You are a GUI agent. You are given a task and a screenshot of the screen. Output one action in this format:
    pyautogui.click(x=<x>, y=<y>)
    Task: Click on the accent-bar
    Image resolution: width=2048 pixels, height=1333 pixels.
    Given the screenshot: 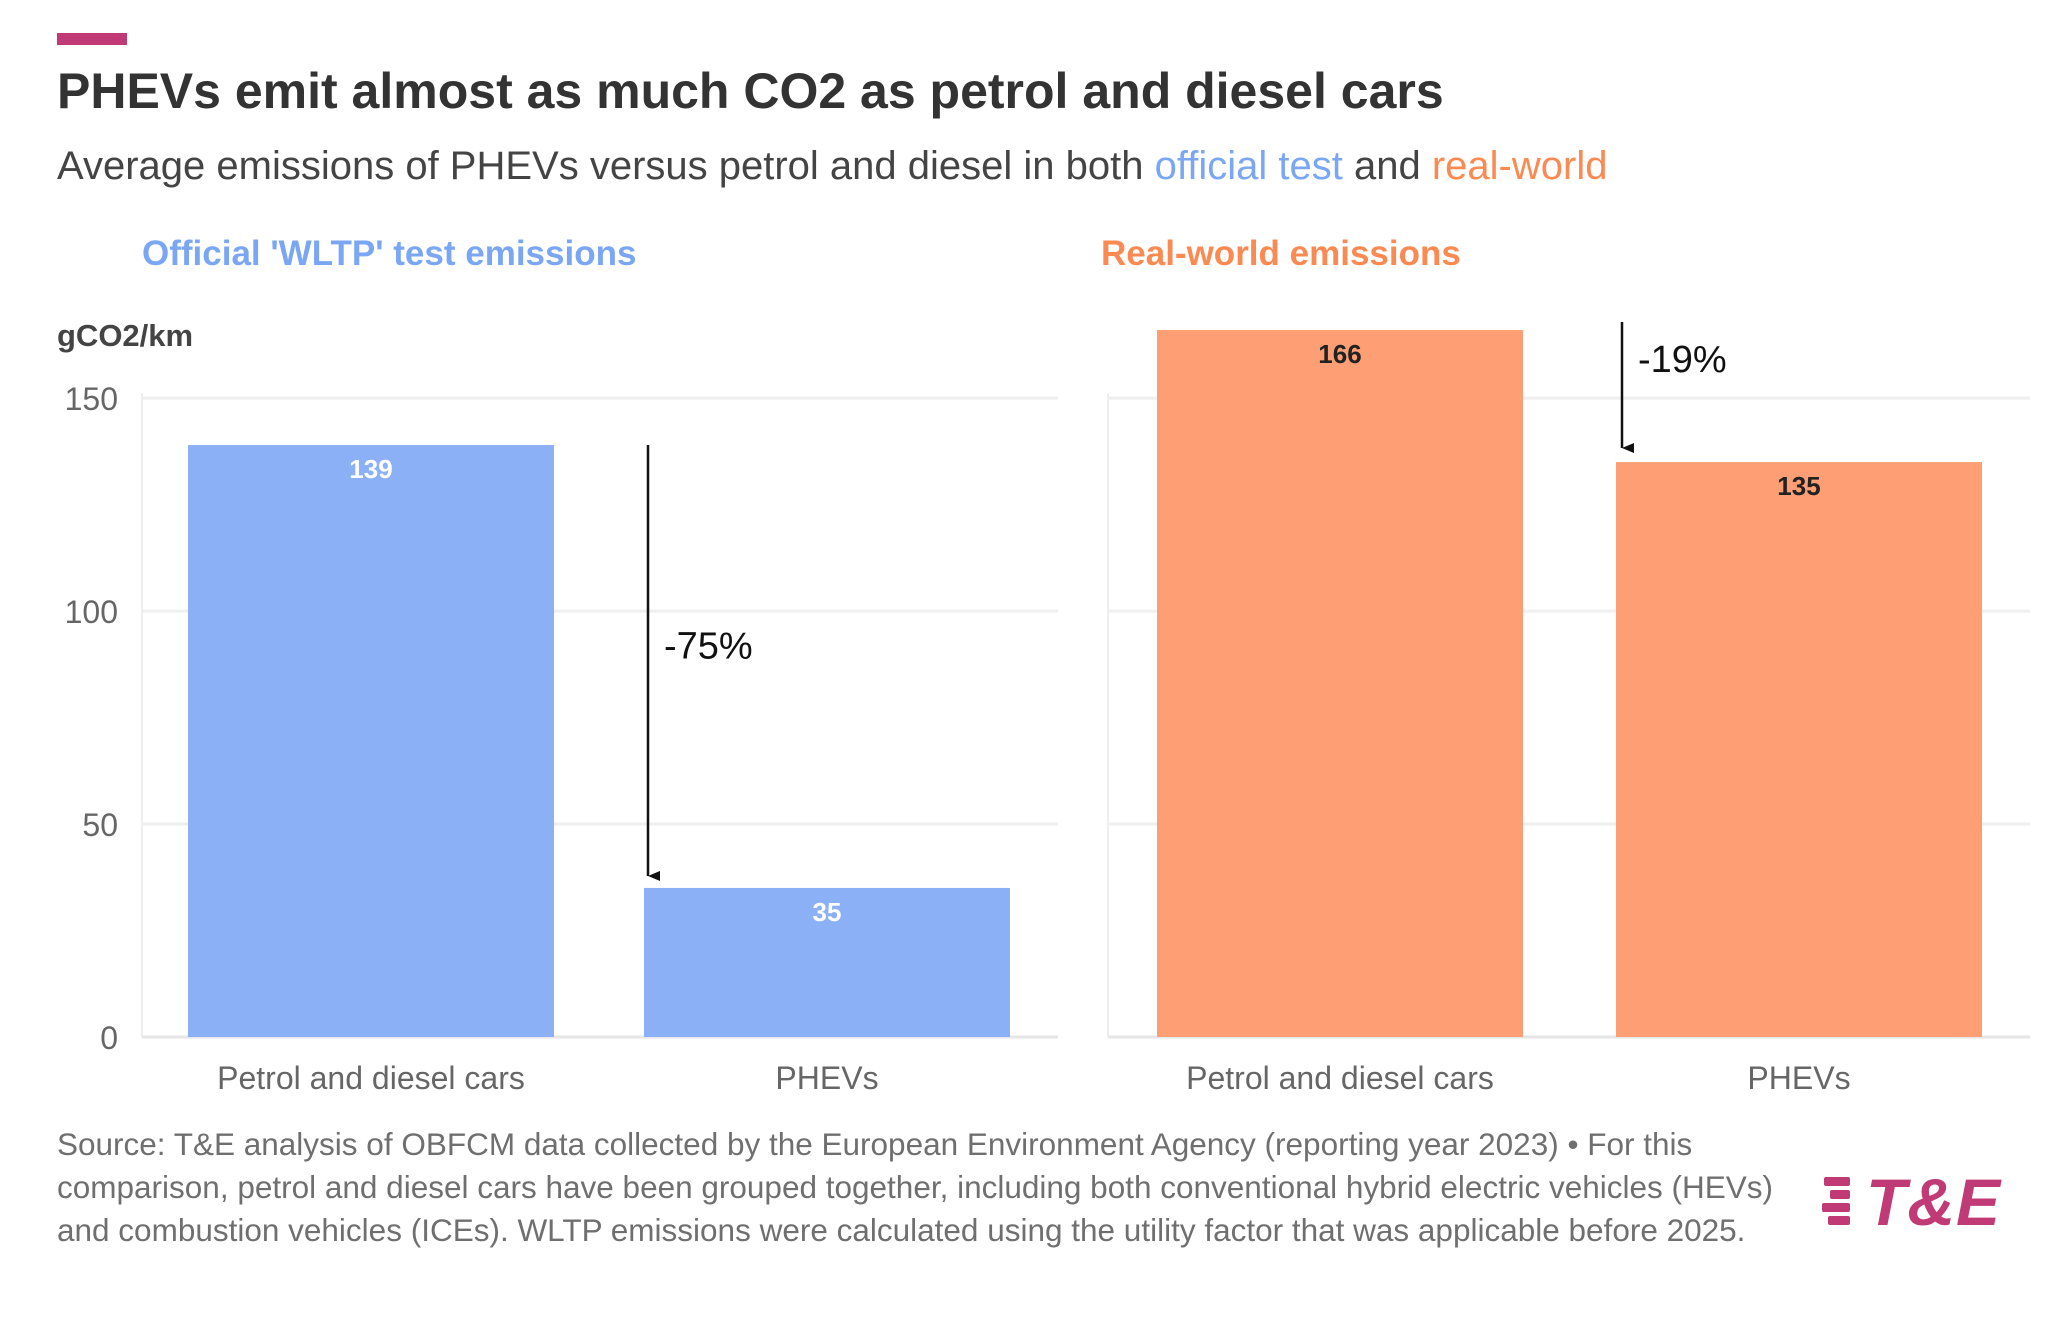 What is the action you would take?
    pyautogui.click(x=92, y=39)
    